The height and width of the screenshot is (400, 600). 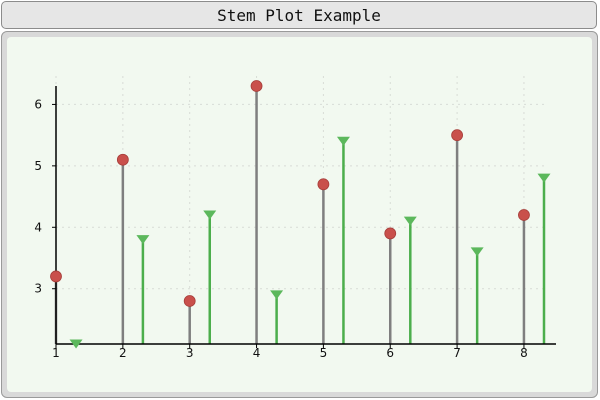 I want to click on y-tick-label: 5, so click(x=38, y=166).